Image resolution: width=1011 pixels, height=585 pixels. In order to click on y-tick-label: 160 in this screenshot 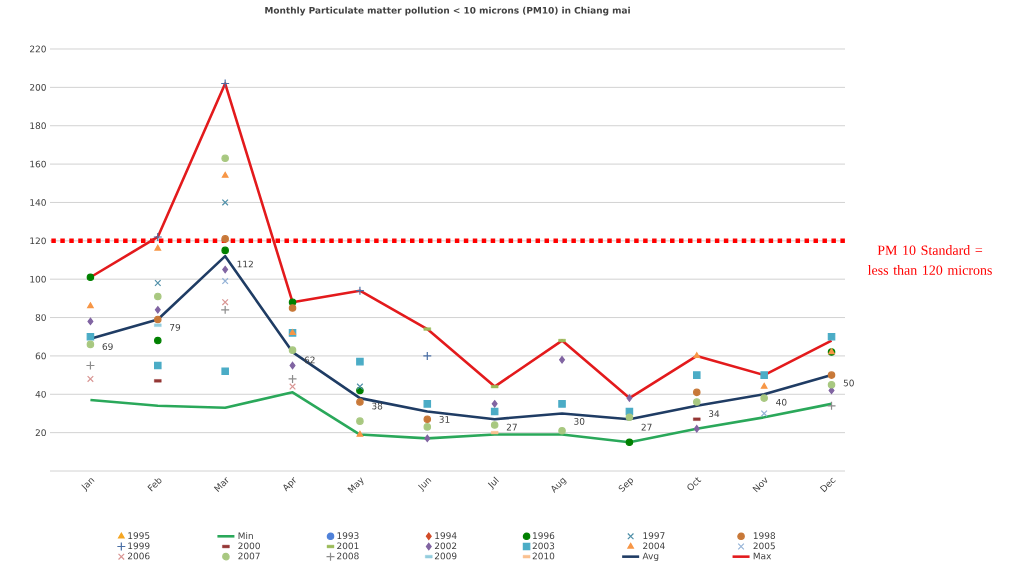, I will do `click(38, 164)`.